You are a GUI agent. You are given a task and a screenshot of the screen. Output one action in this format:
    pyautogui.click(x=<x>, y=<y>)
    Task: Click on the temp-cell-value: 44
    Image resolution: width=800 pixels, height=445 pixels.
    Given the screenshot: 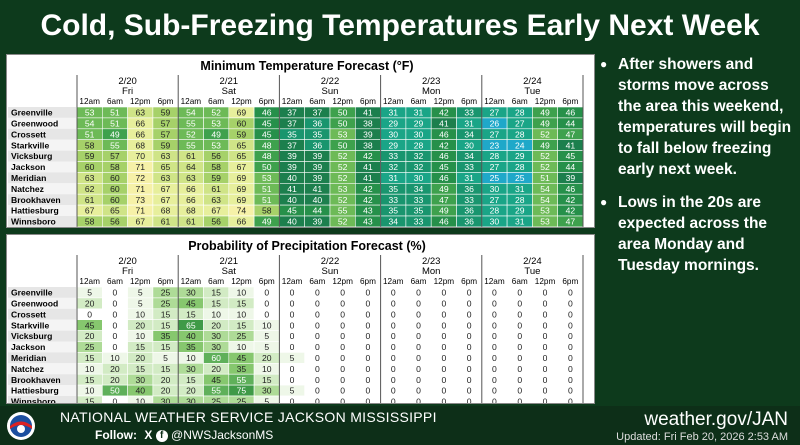 What is the action you would take?
    pyautogui.click(x=318, y=211)
    